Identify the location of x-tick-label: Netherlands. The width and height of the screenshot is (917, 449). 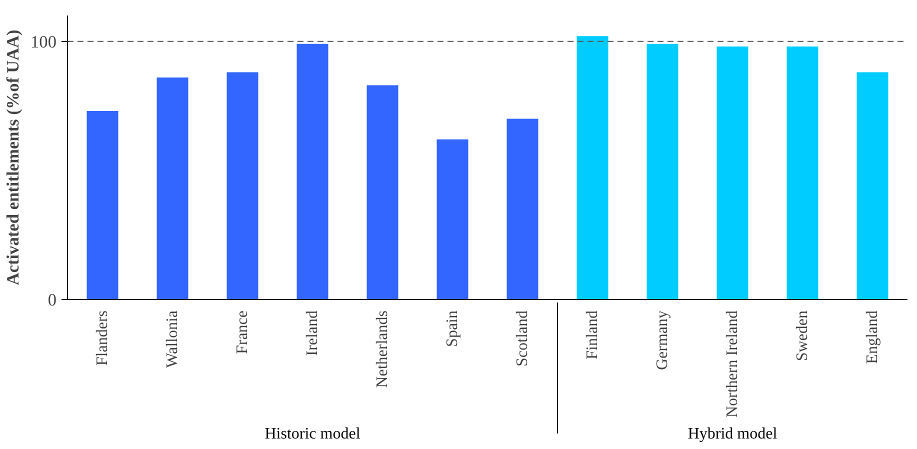
(382, 349).